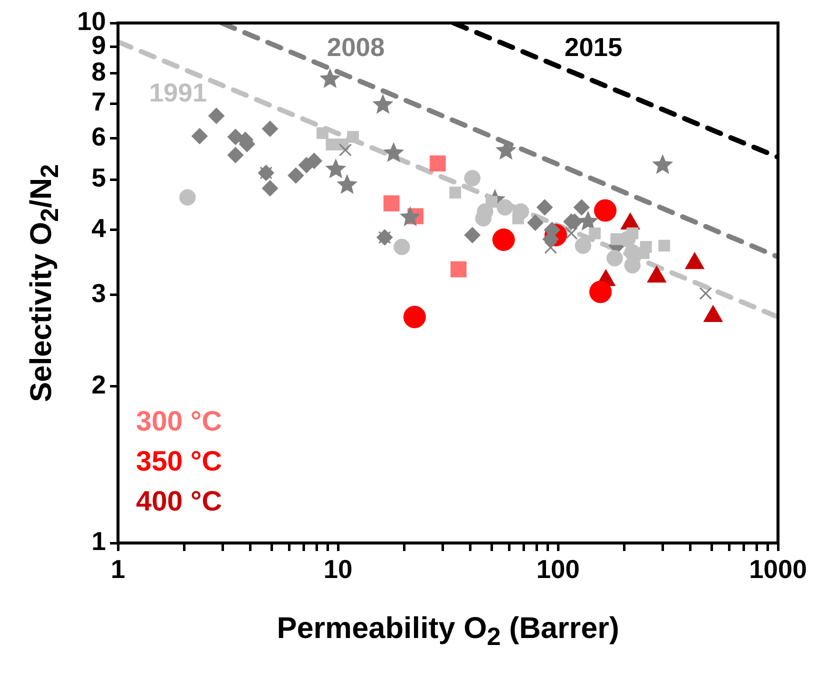 The width and height of the screenshot is (818, 673). What do you see at coordinates (118, 569) in the screenshot?
I see `x-tick-label: 1` at bounding box center [118, 569].